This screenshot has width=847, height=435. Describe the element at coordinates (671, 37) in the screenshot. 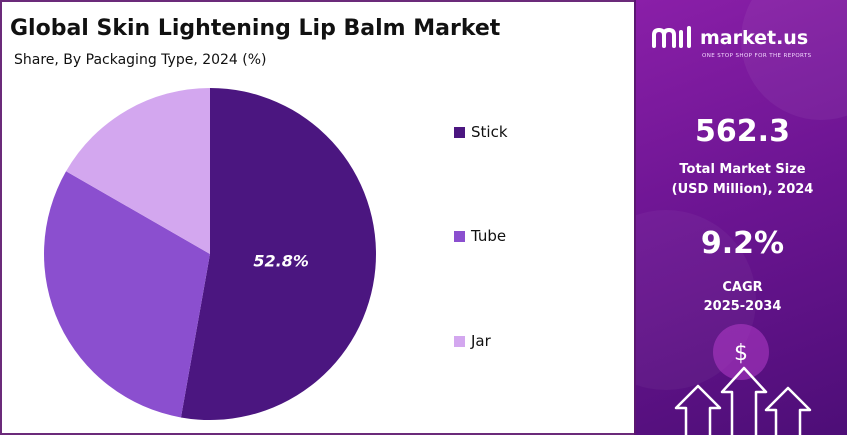

I see `market-us-logo-icon` at that location.